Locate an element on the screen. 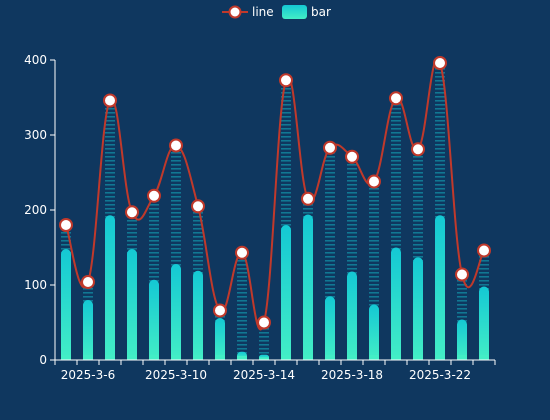 This screenshot has width=550, height=420. y-tick-label: 200 is located at coordinates (35, 210).